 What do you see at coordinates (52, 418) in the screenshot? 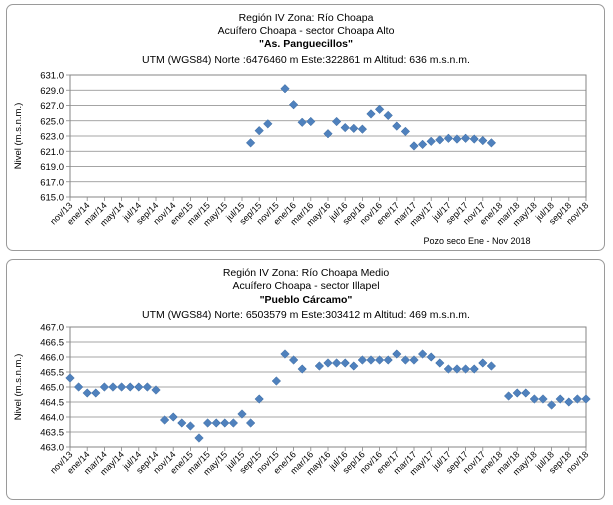
I see `y-tick-label: 464.0` at bounding box center [52, 418].